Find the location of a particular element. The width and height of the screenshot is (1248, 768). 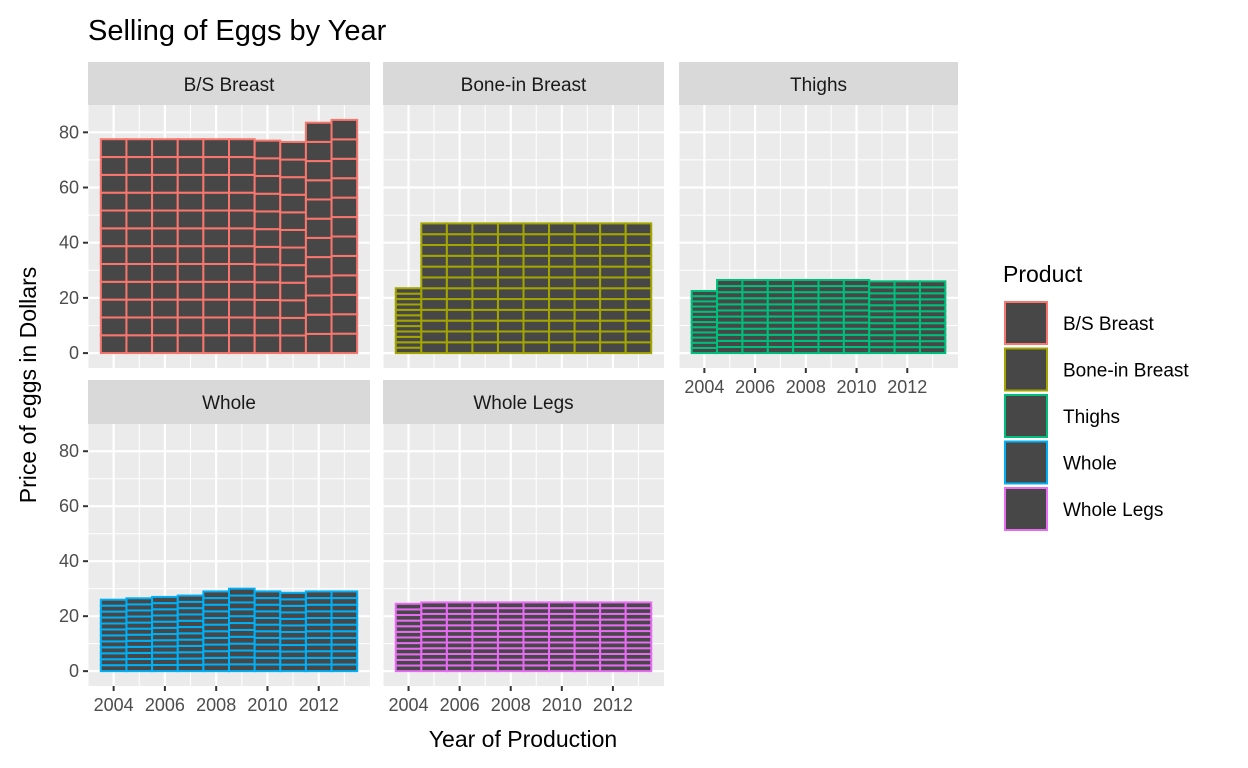

x-tick-label: 2010 is located at coordinates (562, 705).